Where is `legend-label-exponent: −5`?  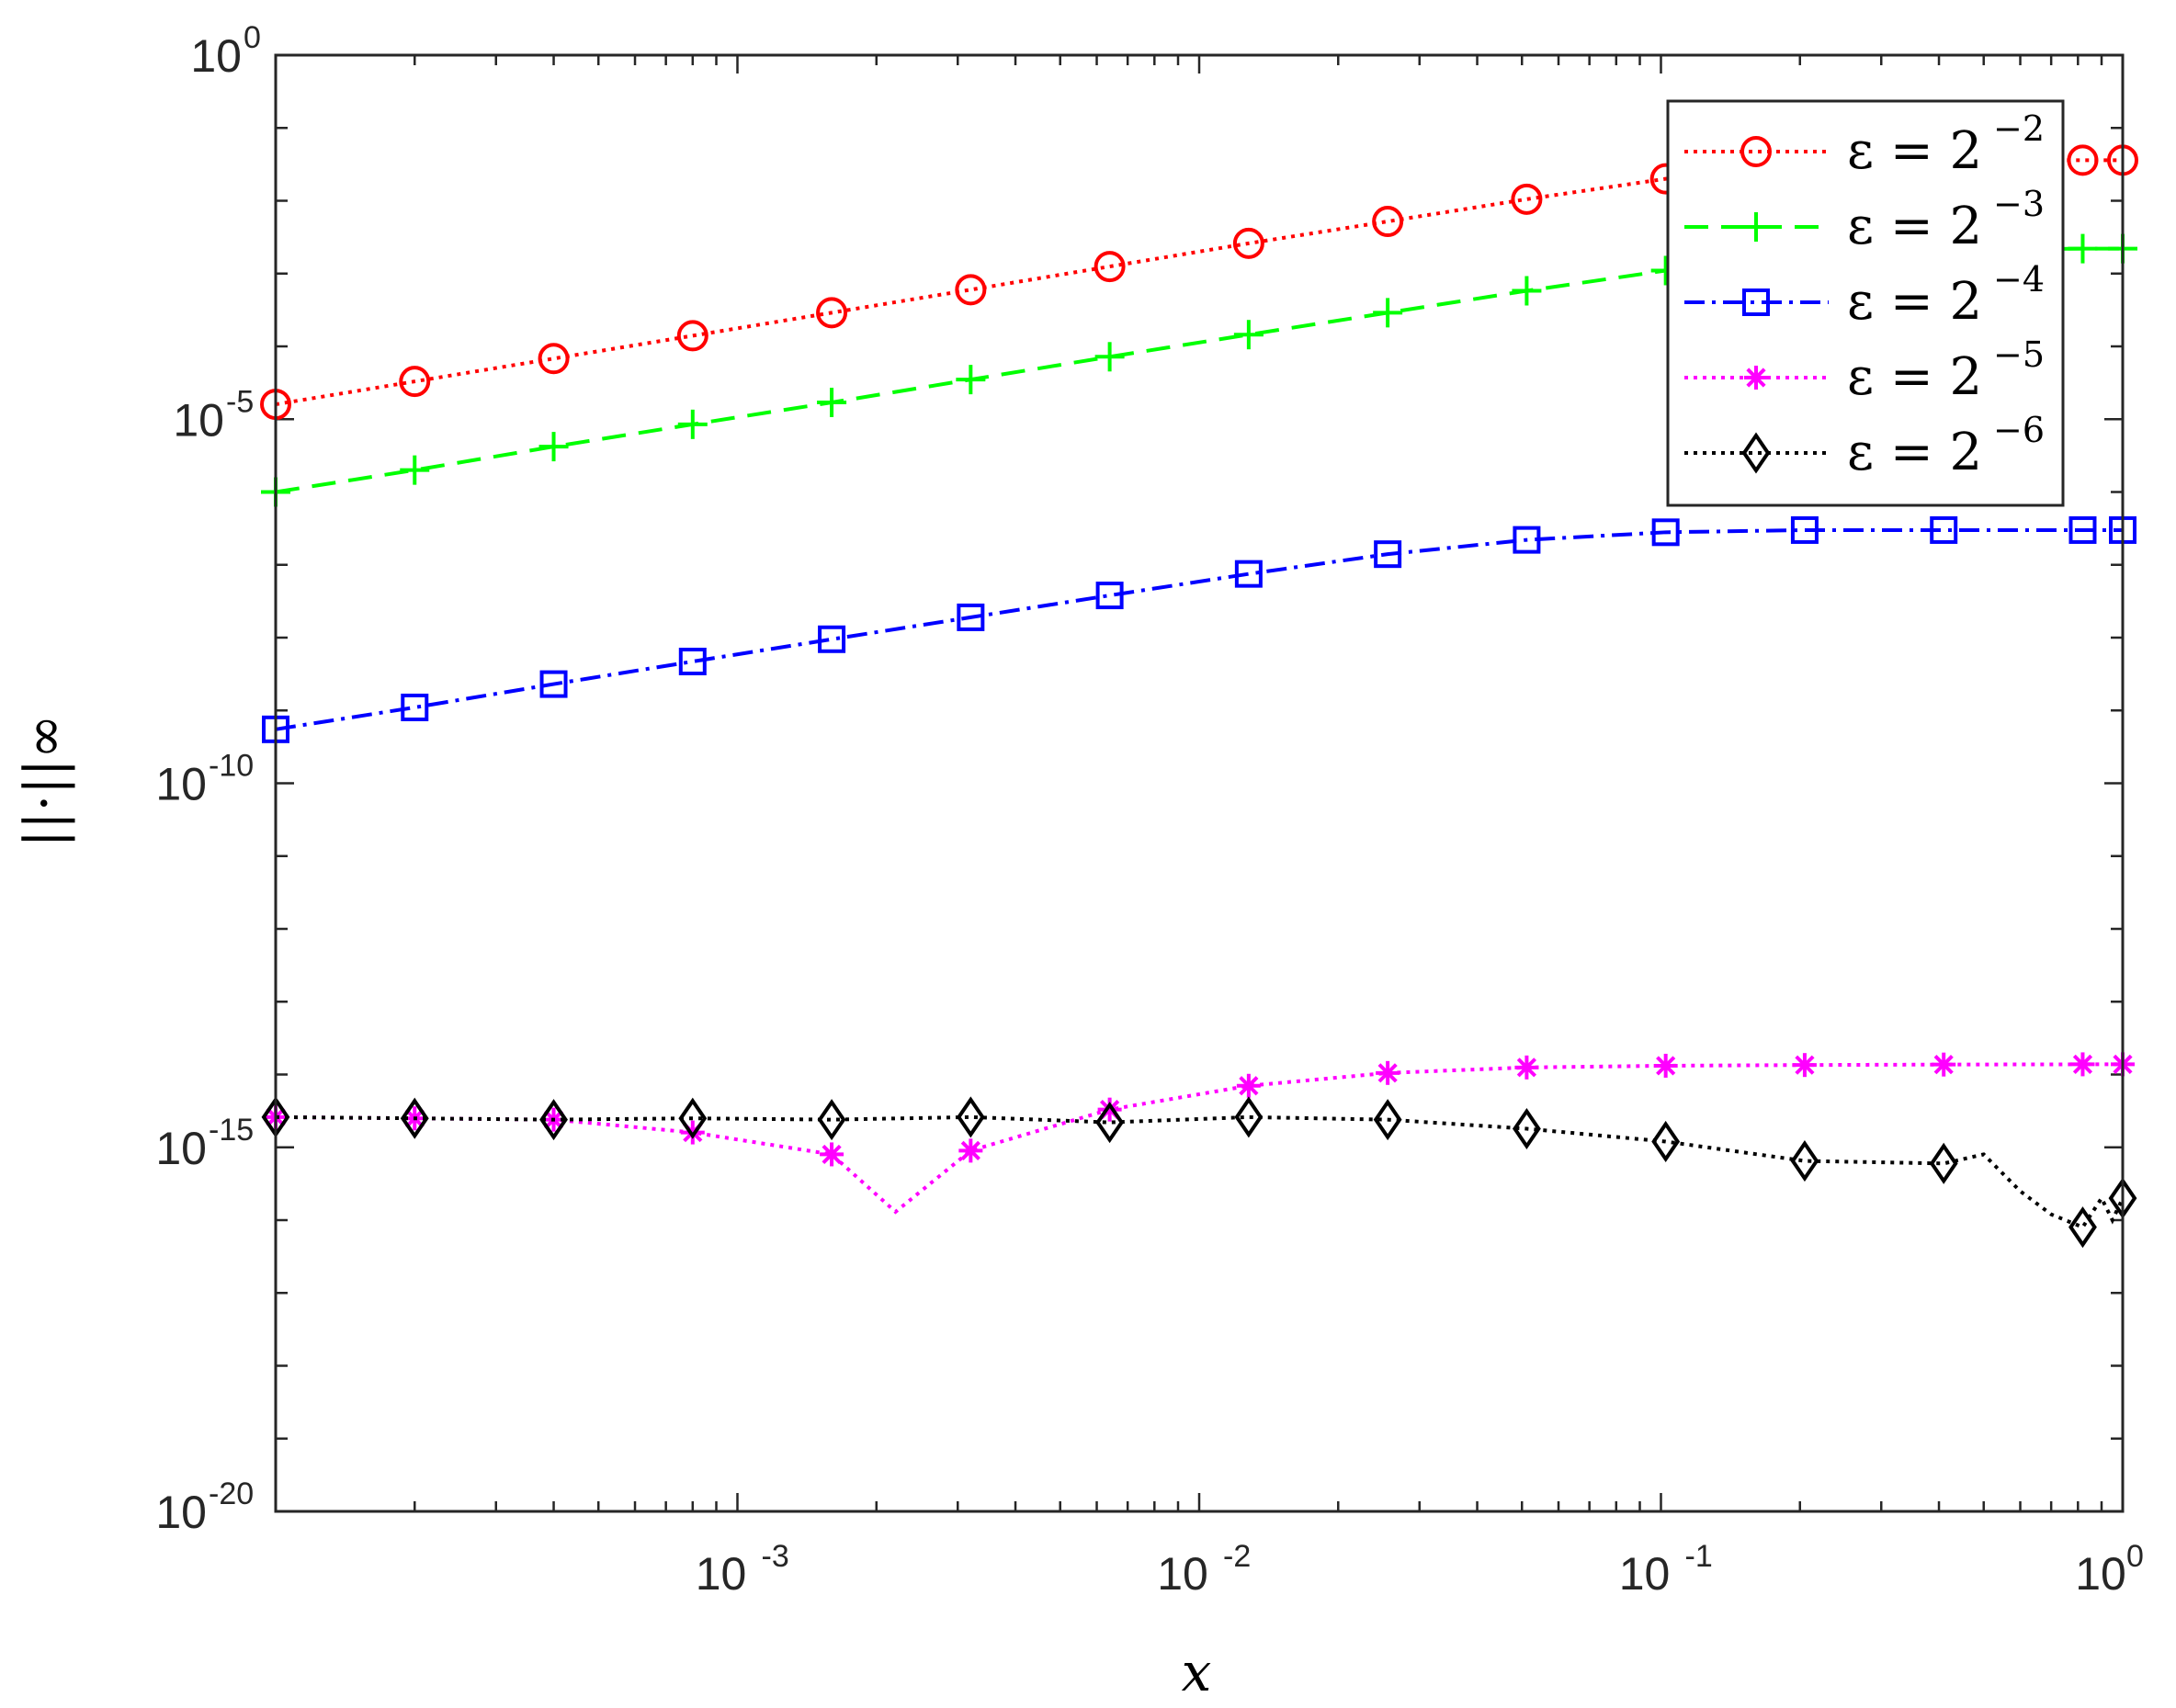 legend-label-exponent: −5 is located at coordinates (2019, 355).